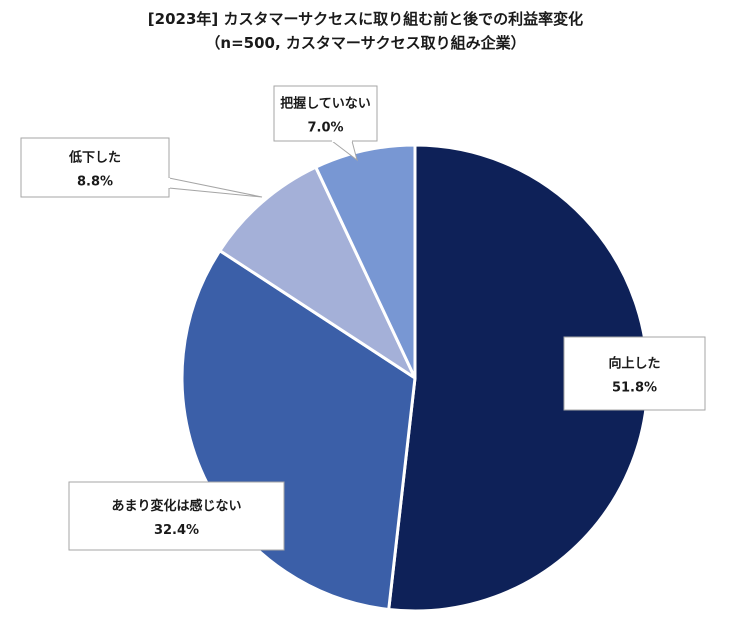 This screenshot has height=620, width=731. I want to click on callout-1: 向上した 51.8%, so click(634, 373).